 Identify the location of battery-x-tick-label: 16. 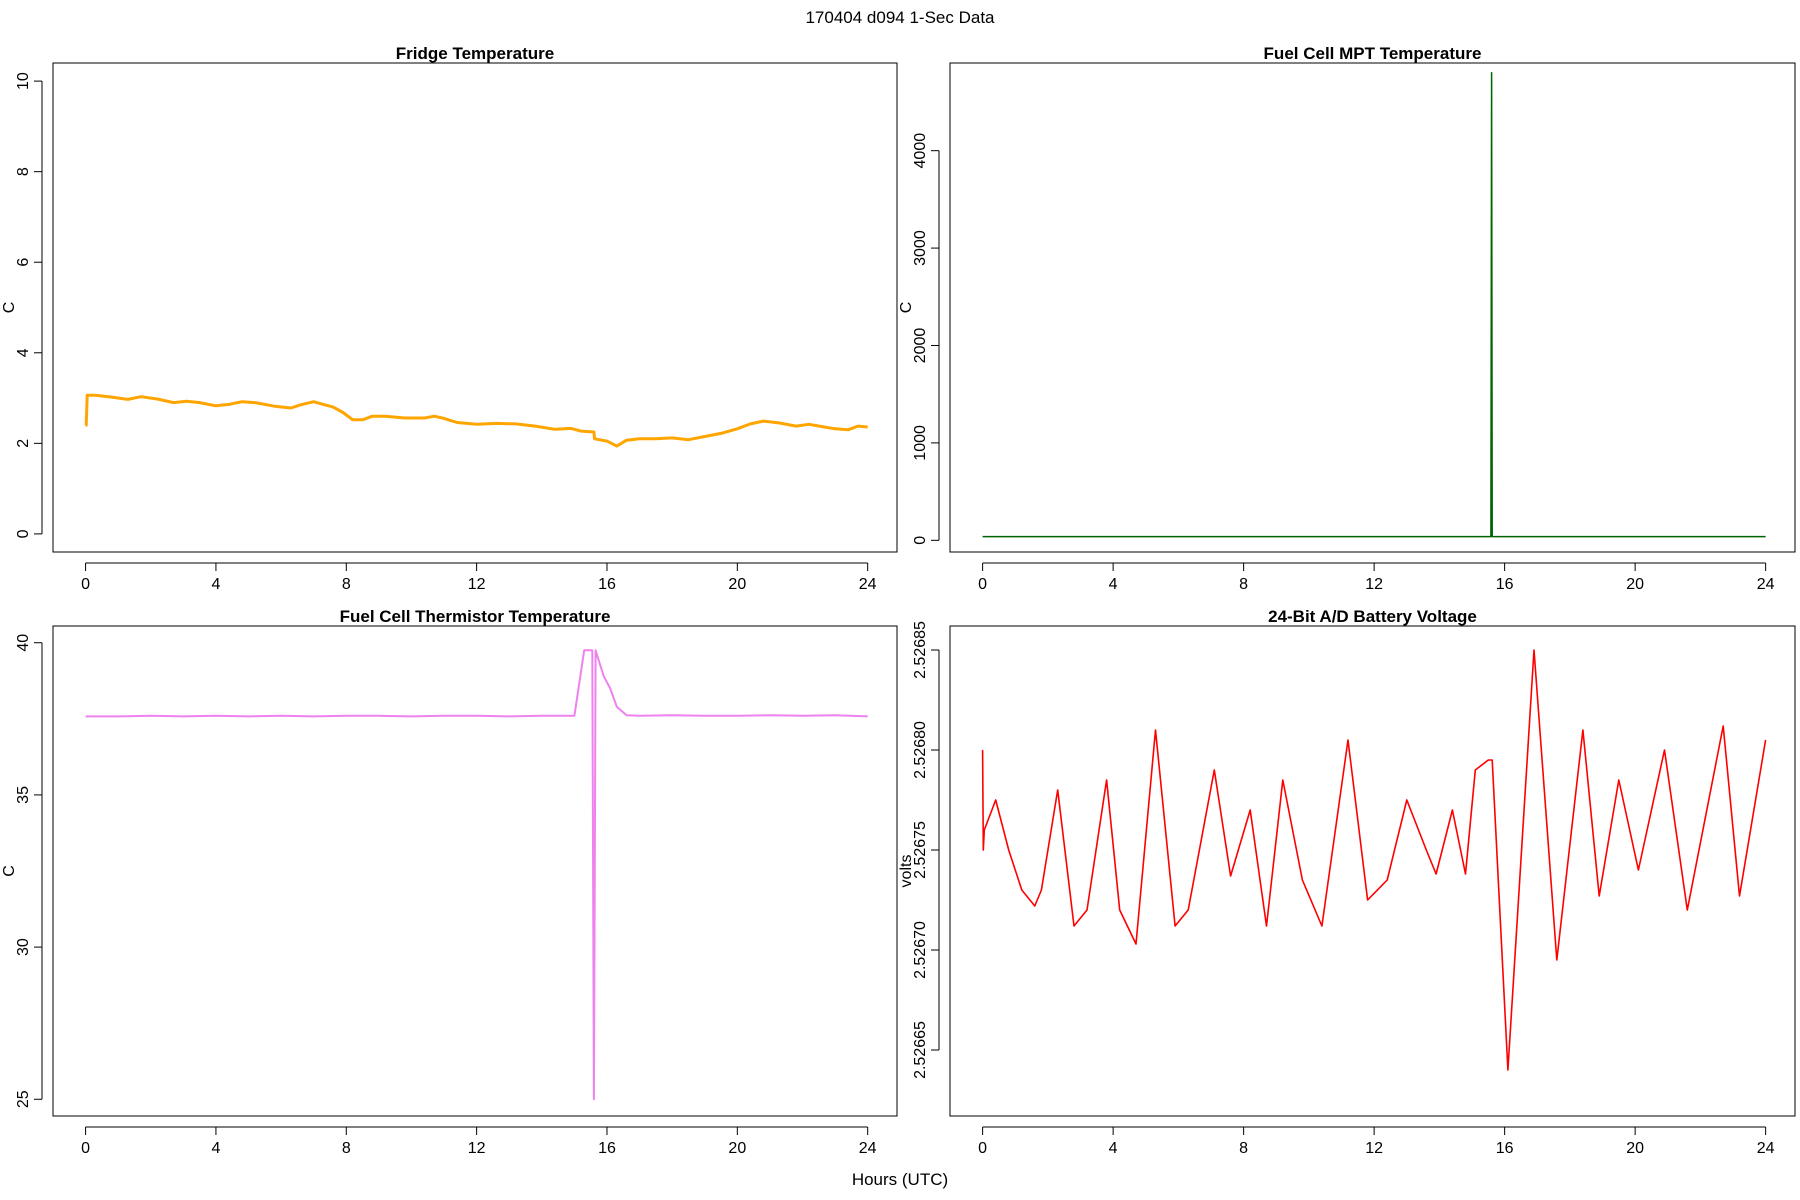
(1505, 1148).